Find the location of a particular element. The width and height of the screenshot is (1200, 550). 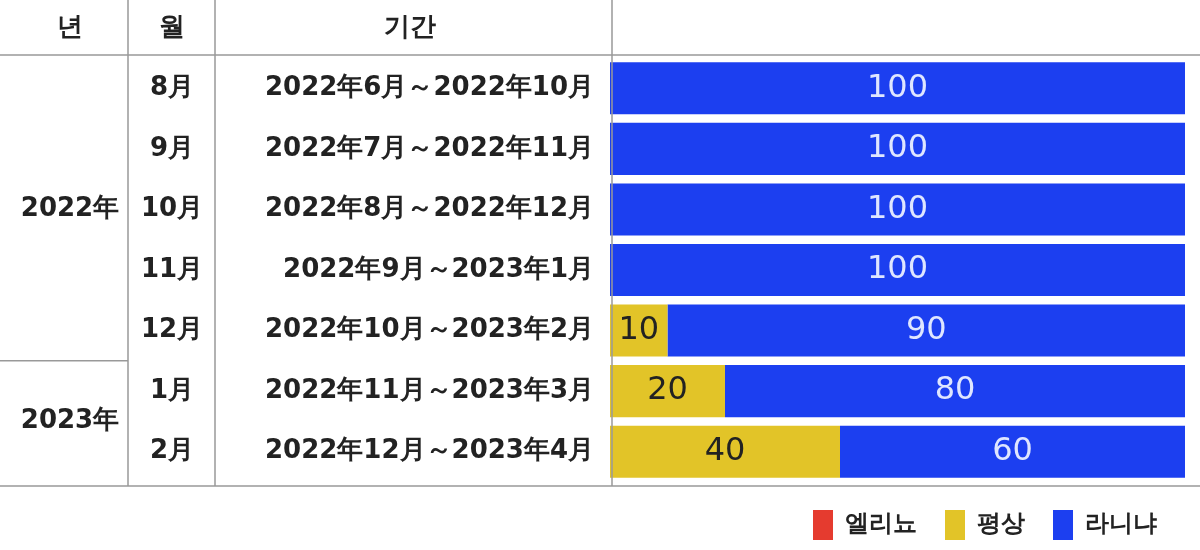

y-tick-label: 2022年6月～2022年10月 is located at coordinates (429, 86).